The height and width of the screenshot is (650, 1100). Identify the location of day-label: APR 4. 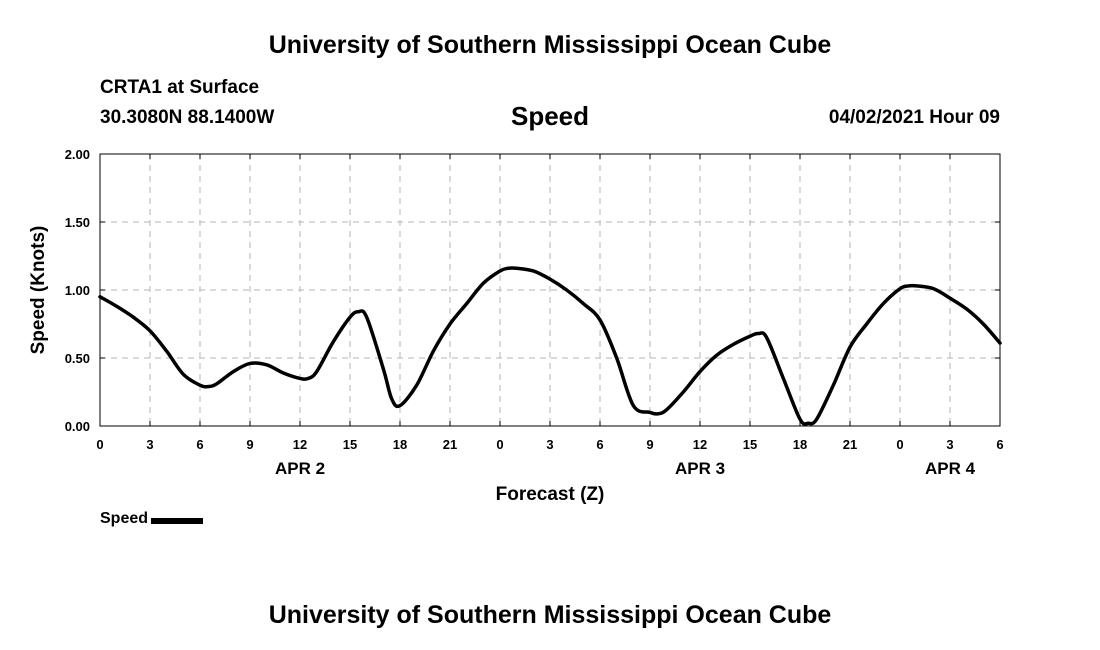
(950, 468).